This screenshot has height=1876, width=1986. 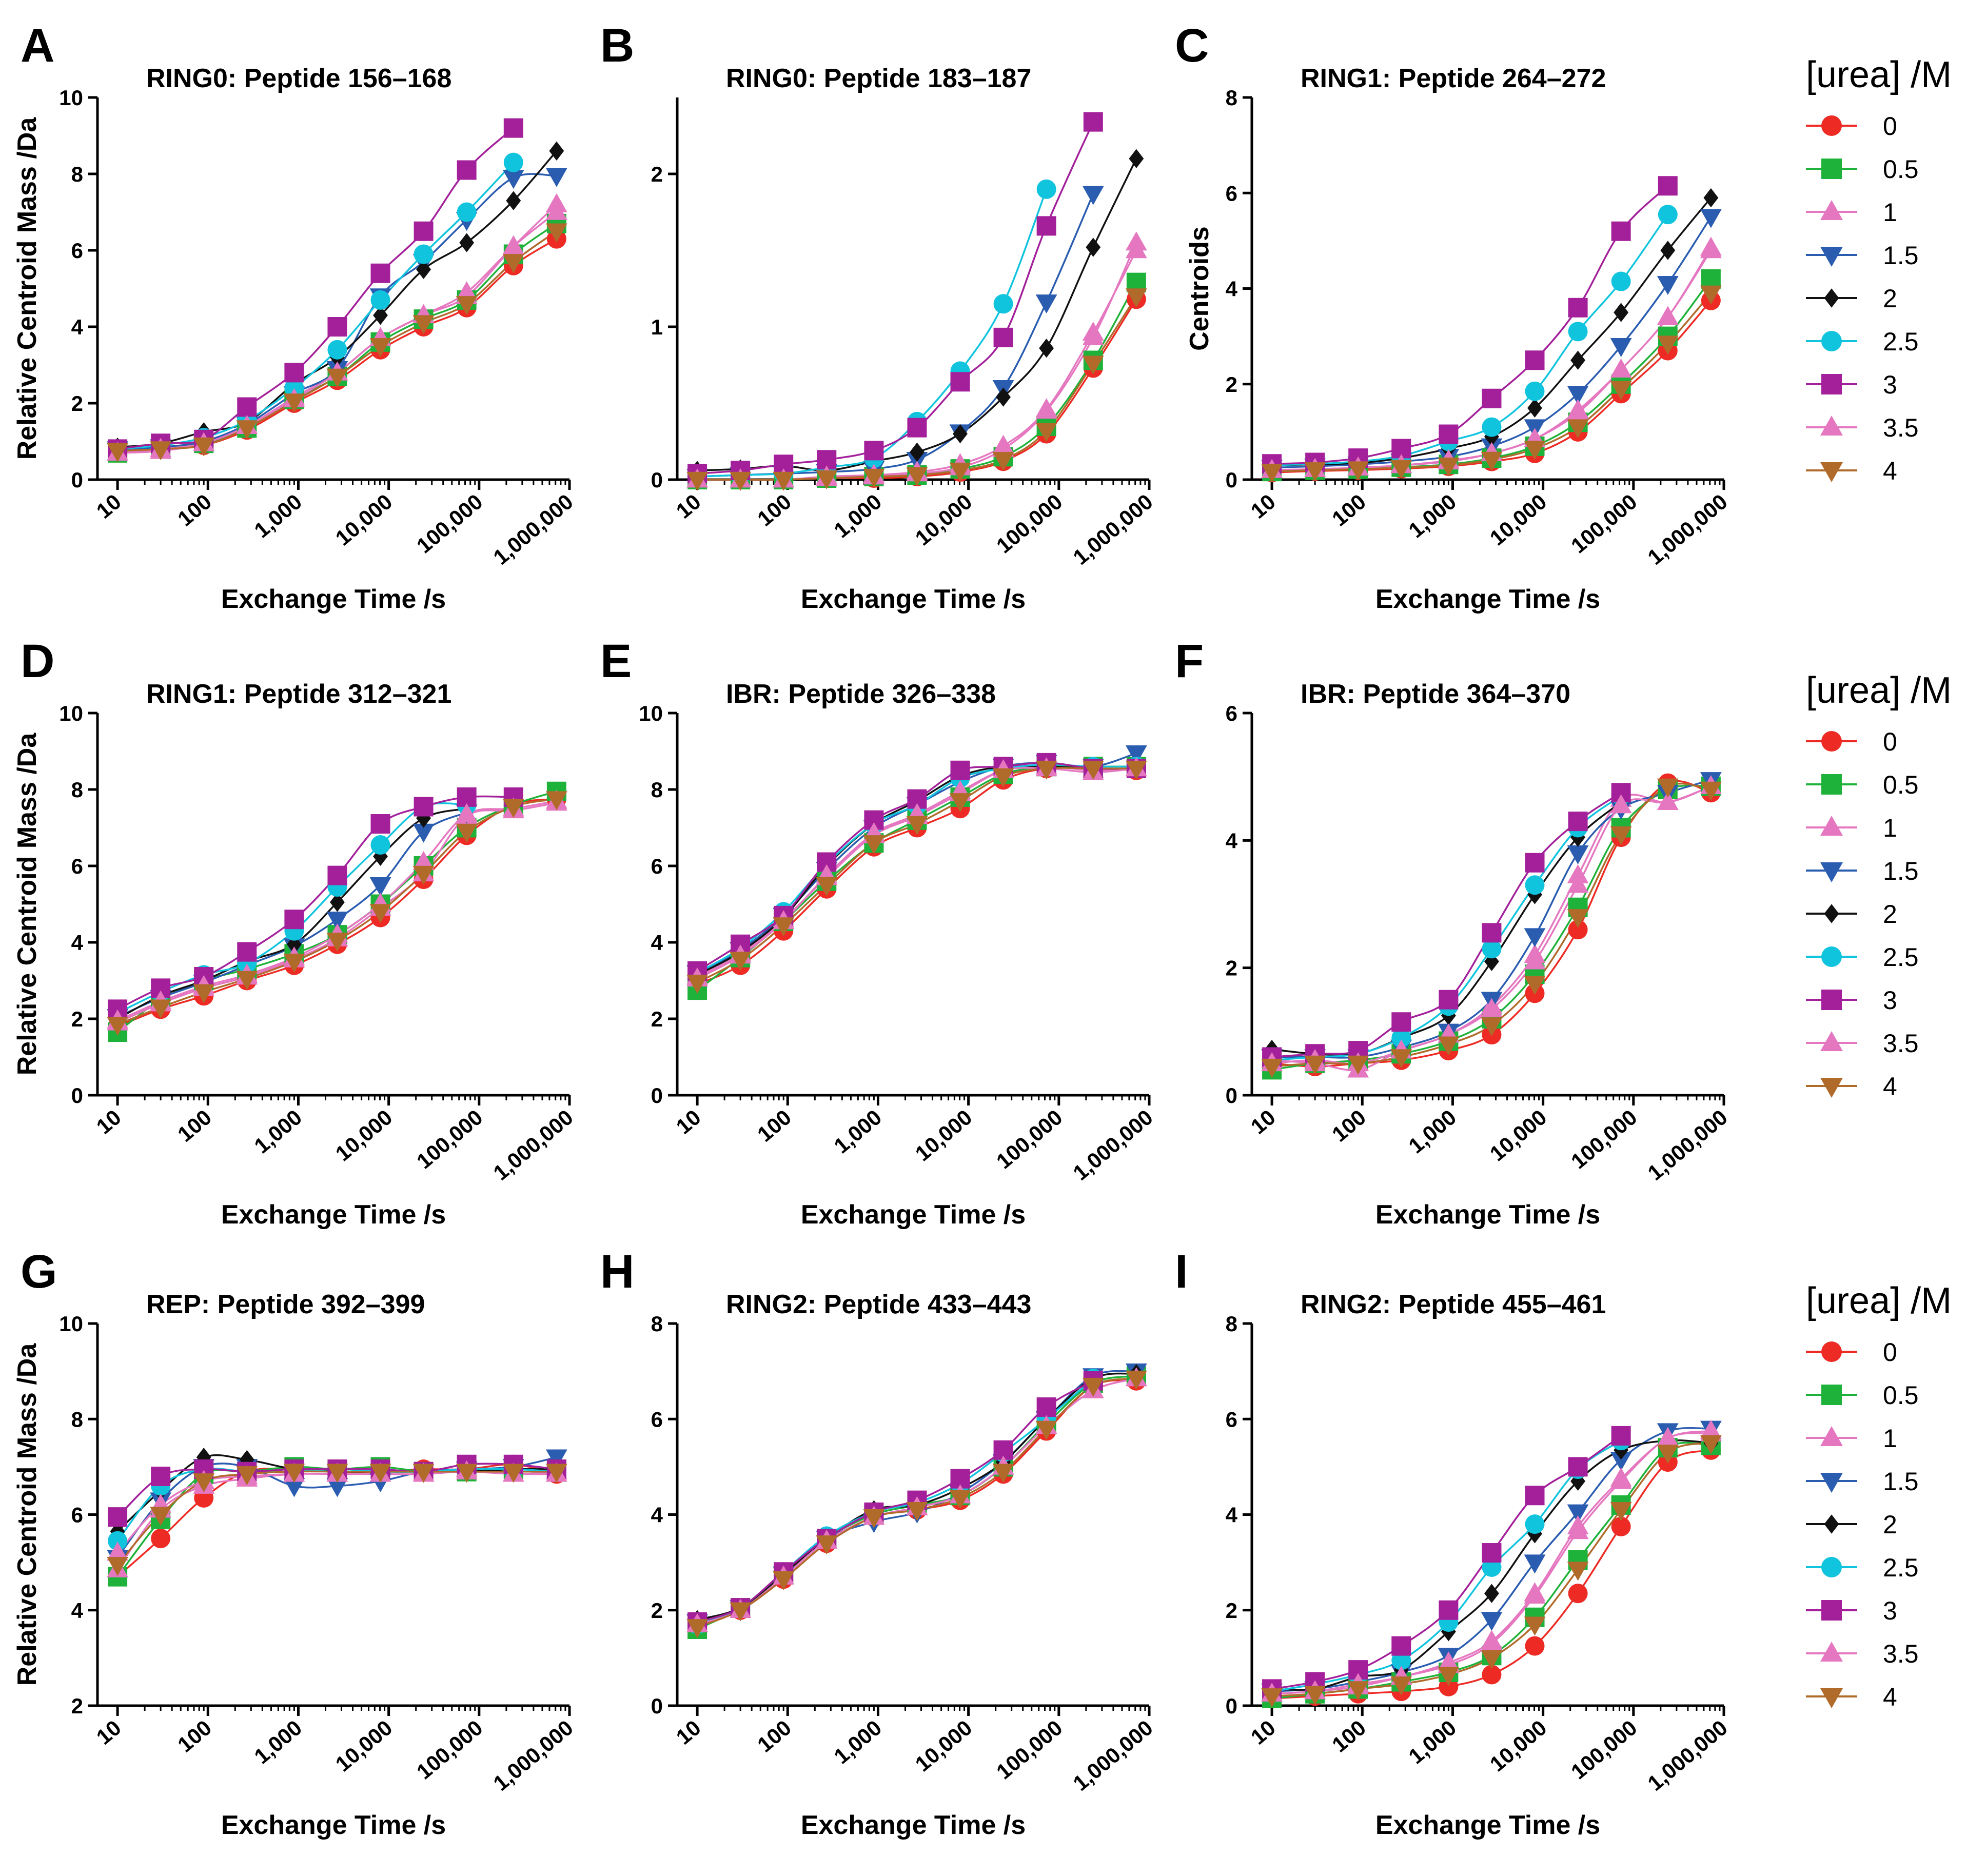 I want to click on y-tick-label: 6, so click(x=77, y=1515).